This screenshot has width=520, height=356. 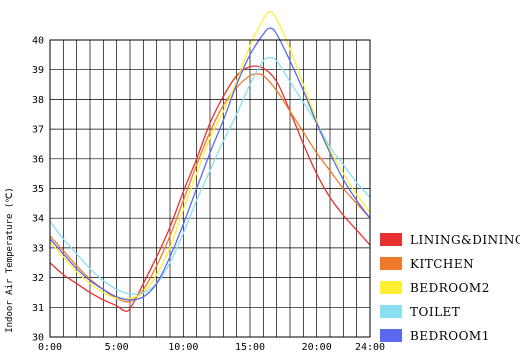 I want to click on y-tick-label: 35, so click(x=38, y=189).